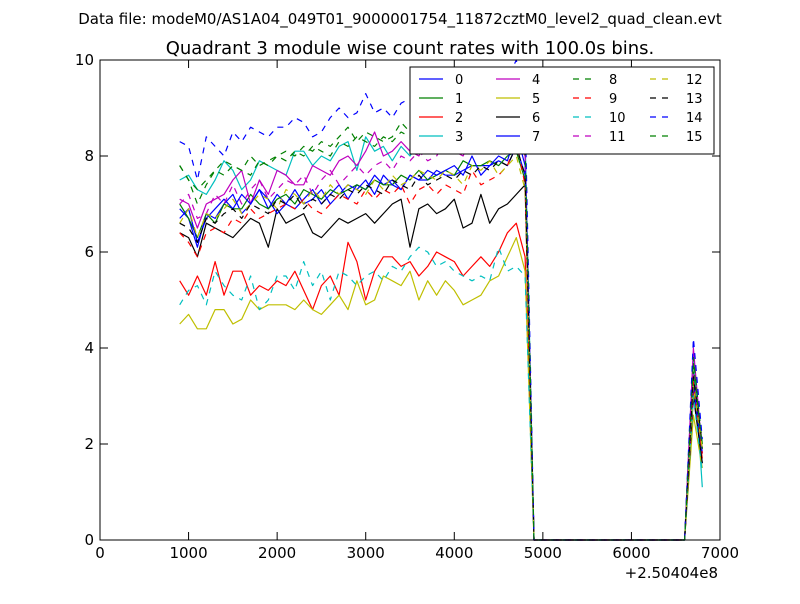 The image size is (800, 604). I want to click on x-tick-label: 7000, so click(720, 553).